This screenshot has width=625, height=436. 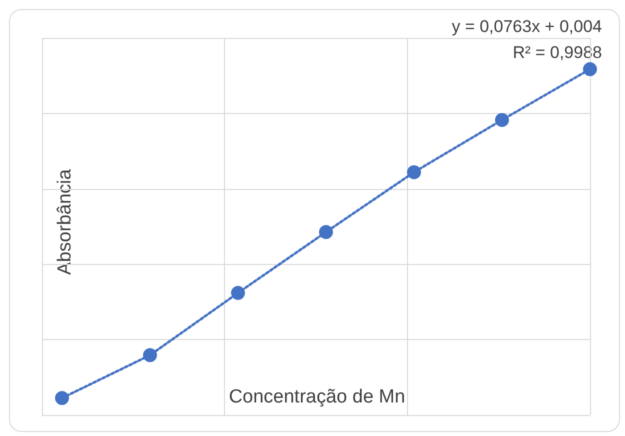 I want to click on x-axis-title: Concentração de Mn, so click(x=317, y=397).